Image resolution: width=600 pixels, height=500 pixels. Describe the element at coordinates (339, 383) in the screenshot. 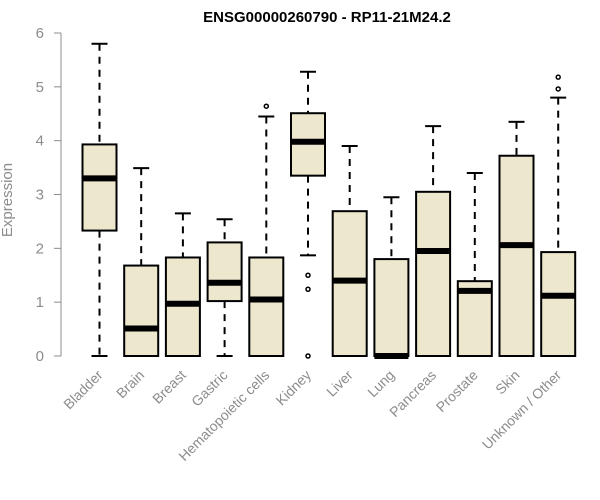

I see `x-tick-label: Liver` at that location.